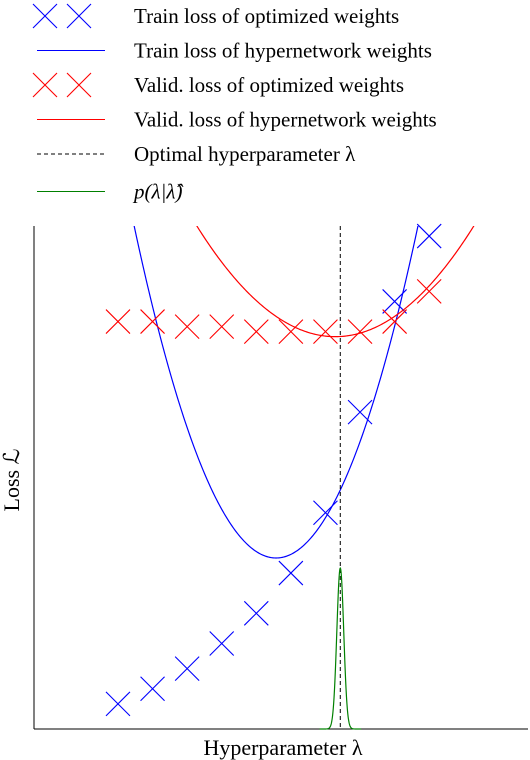 This screenshot has height=760, width=530. What do you see at coordinates (269, 85) in the screenshot?
I see `legend-label-2: Valid. loss of optimized weights` at bounding box center [269, 85].